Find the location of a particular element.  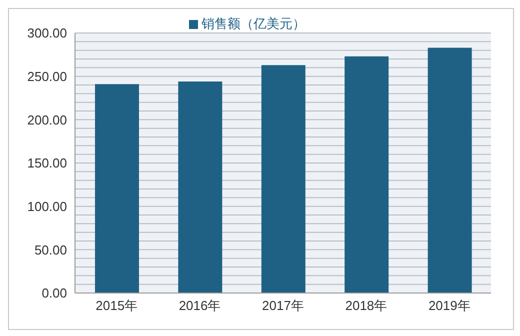

x-tick-label: 2019年 is located at coordinates (449, 306).